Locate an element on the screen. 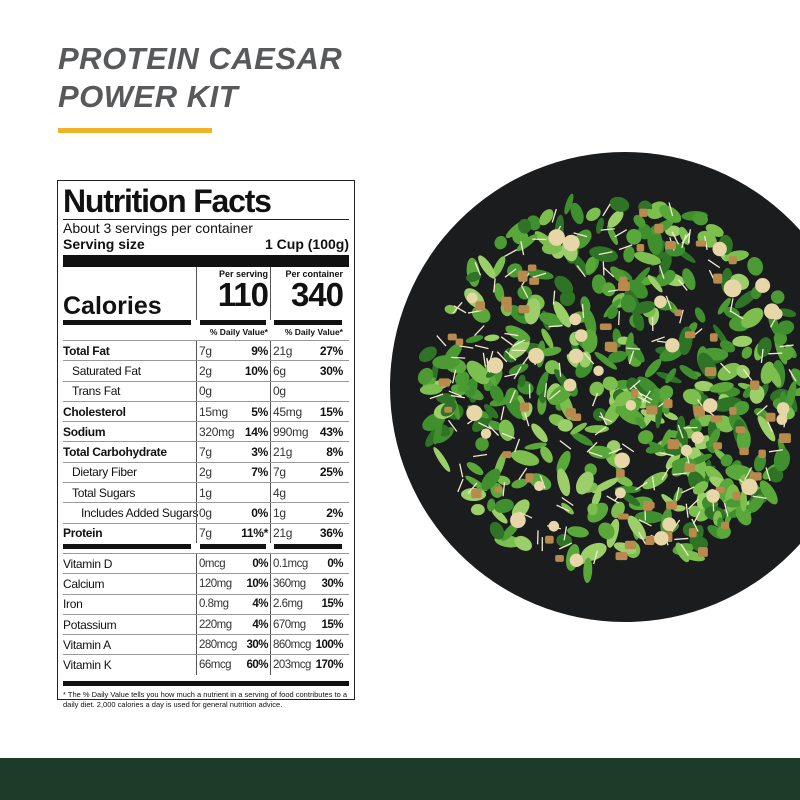  nutrient-name: Sodium is located at coordinates (84, 431).